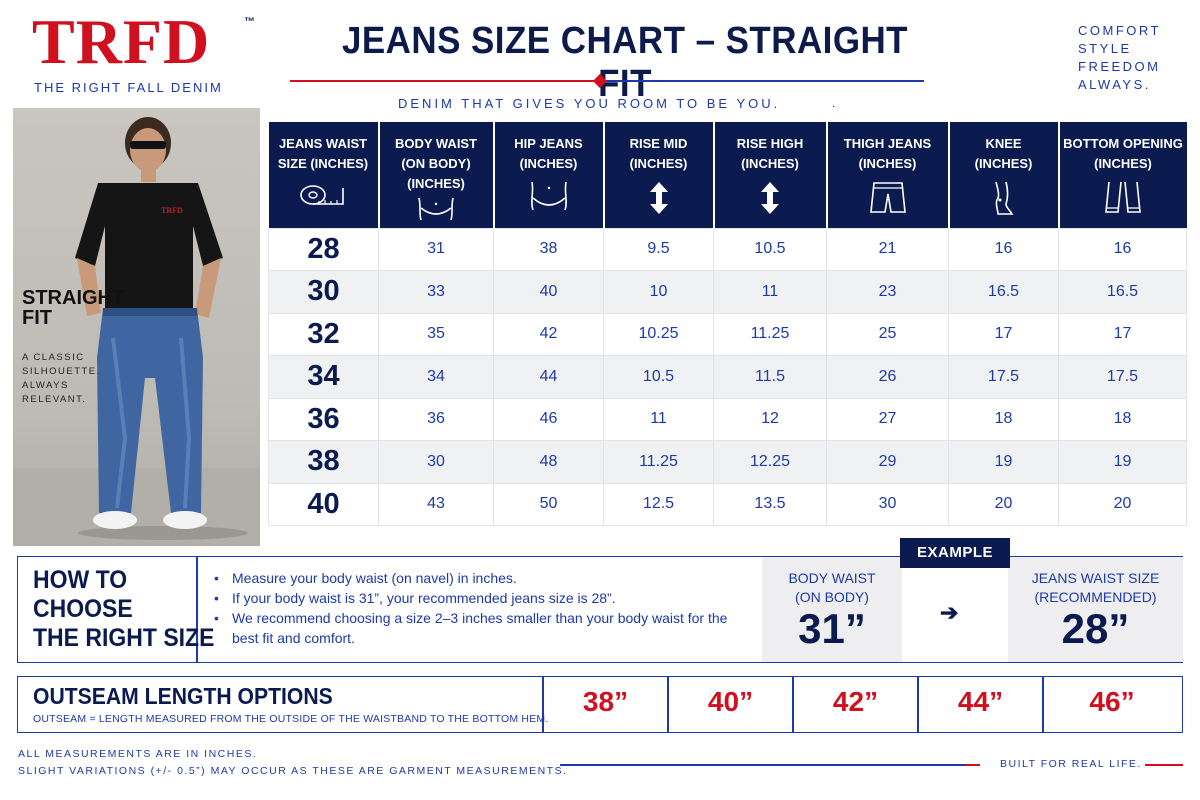 The width and height of the screenshot is (1200, 800). Describe the element at coordinates (659, 175) in the screenshot. I see `column-header-rise-mid: RISE MID (INCHES)` at that location.